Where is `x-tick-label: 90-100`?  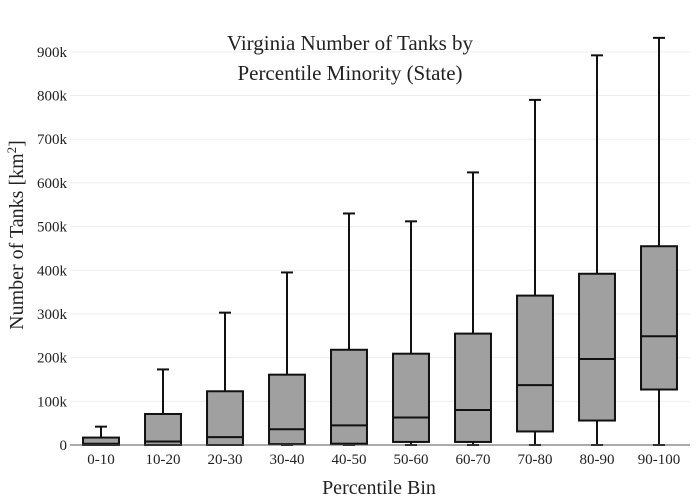
x-tick-label: 90-100 is located at coordinates (659, 460).